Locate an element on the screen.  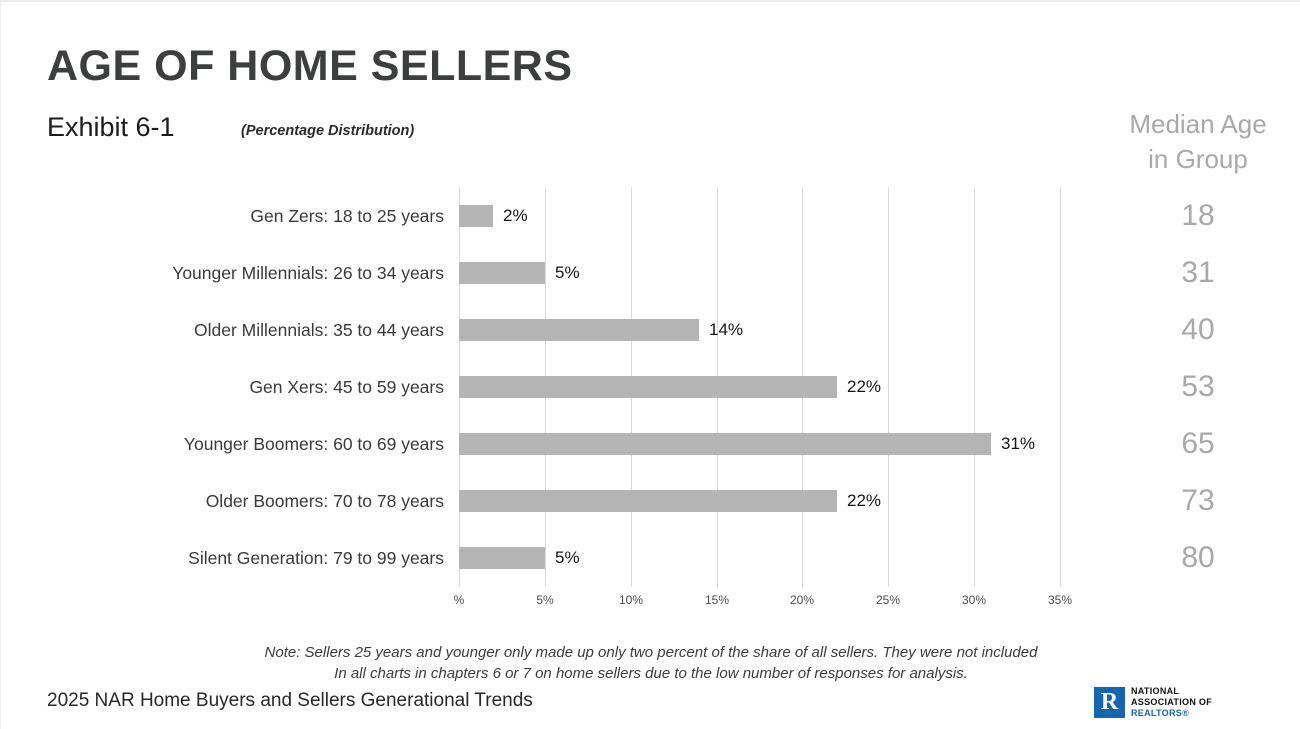
x-axis-ticks: % 5% 10% 15% 20% 25% 30% 35% is located at coordinates (776, 602).